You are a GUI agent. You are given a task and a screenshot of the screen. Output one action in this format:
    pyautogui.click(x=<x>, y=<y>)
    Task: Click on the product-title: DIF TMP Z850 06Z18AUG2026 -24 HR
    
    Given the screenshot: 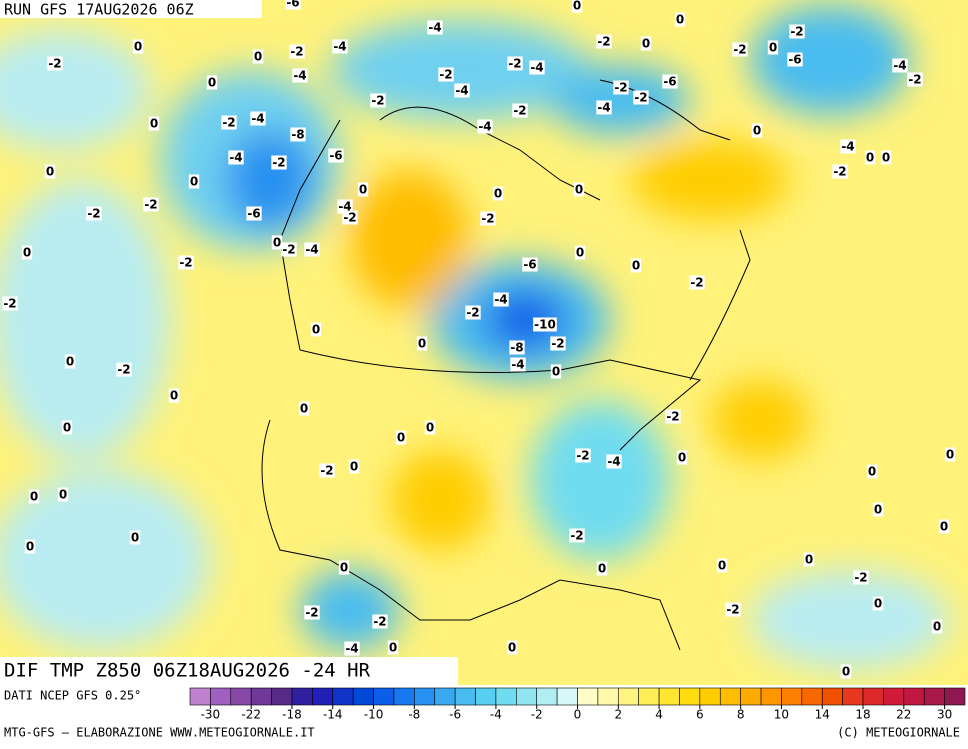 What is the action you would take?
    pyautogui.click(x=187, y=671)
    